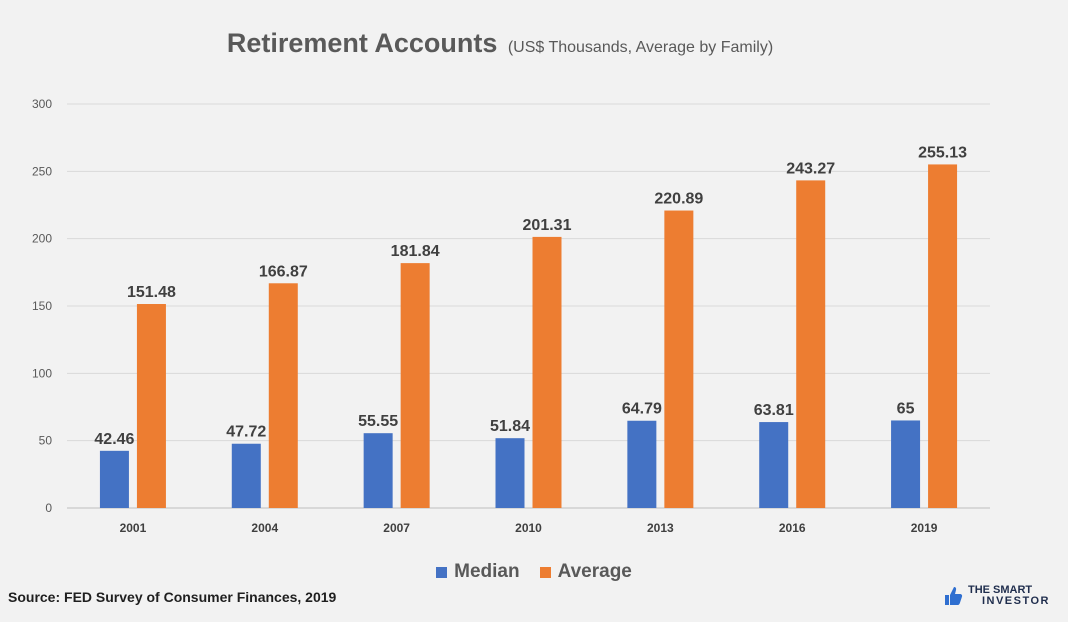 Image resolution: width=1068 pixels, height=622 pixels. Describe the element at coordinates (362, 43) in the screenshot. I see `chart-title-main: Retirement Accounts` at that location.